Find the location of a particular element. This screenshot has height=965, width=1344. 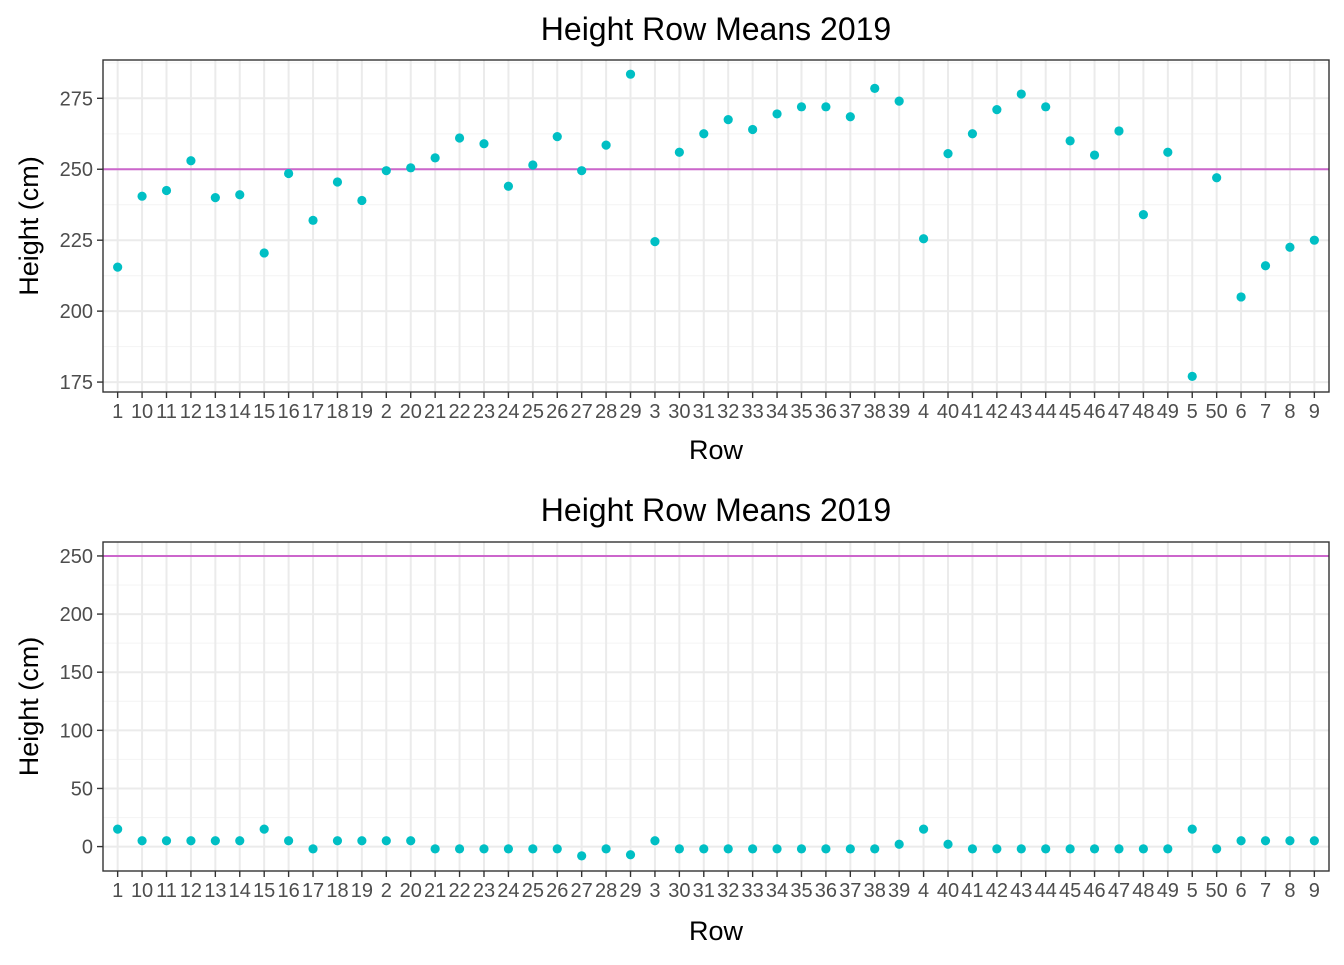

x-tick-label: 9 is located at coordinates (1314, 891).